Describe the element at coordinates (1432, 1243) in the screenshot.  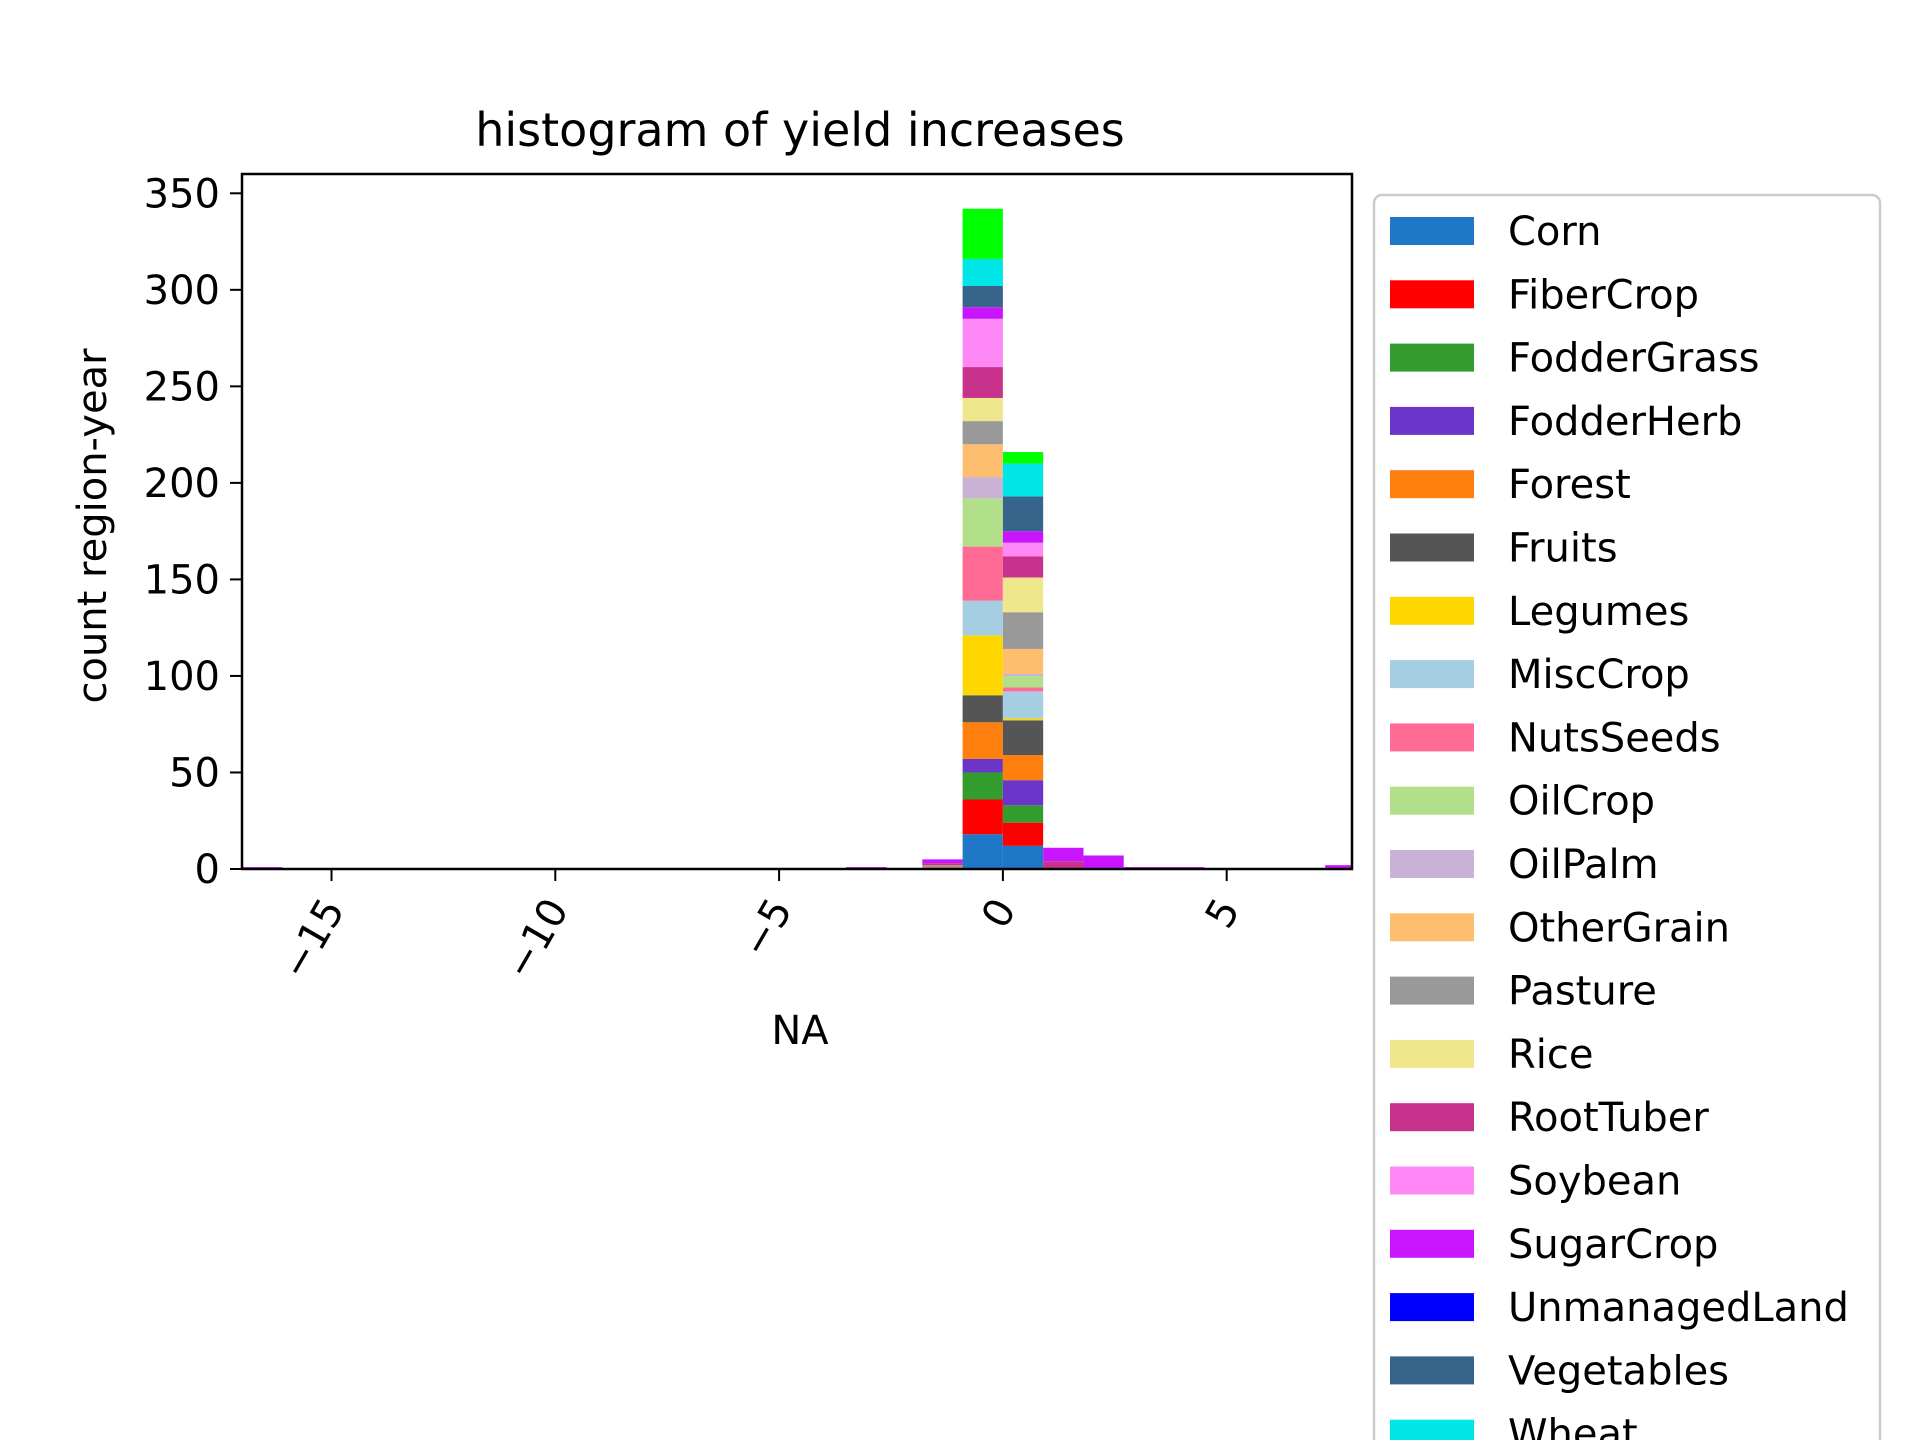
I see `legend-swatch-sugarcrop` at that location.